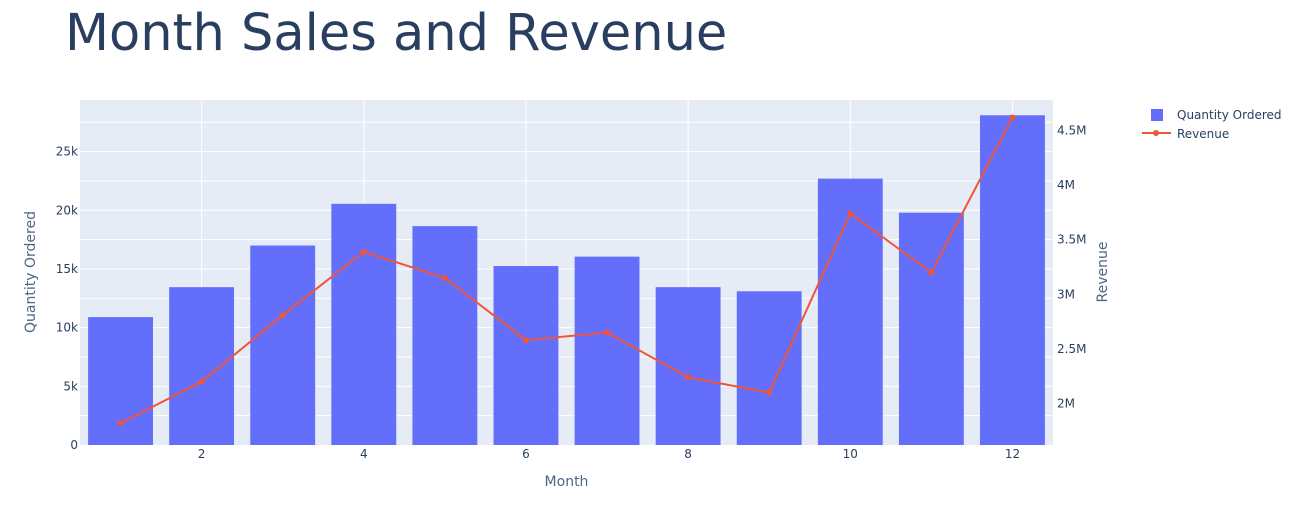 This screenshot has height=525, width=1293. I want to click on legend-label-revenue: Revenue, so click(1203, 134).